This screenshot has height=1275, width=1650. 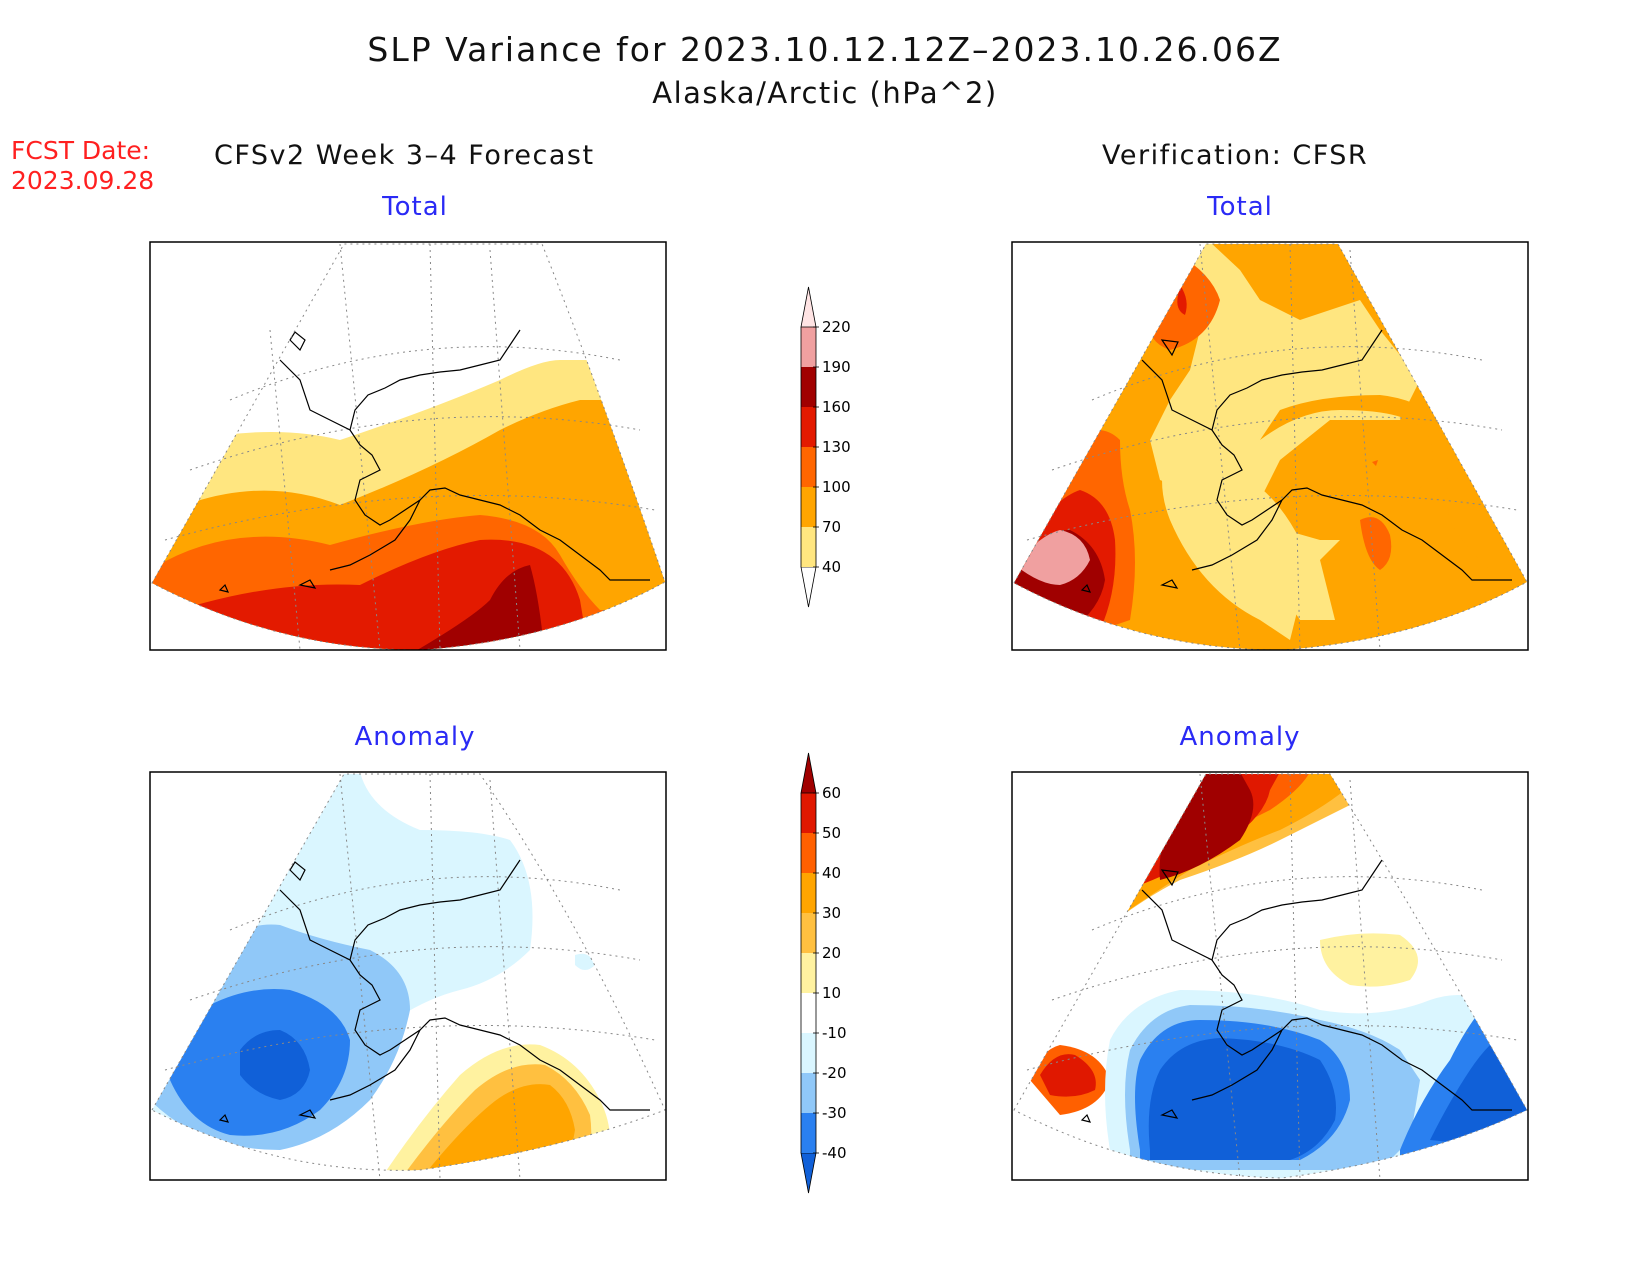 I want to click on total-colorbar-tick-label: 190, so click(x=836, y=367).